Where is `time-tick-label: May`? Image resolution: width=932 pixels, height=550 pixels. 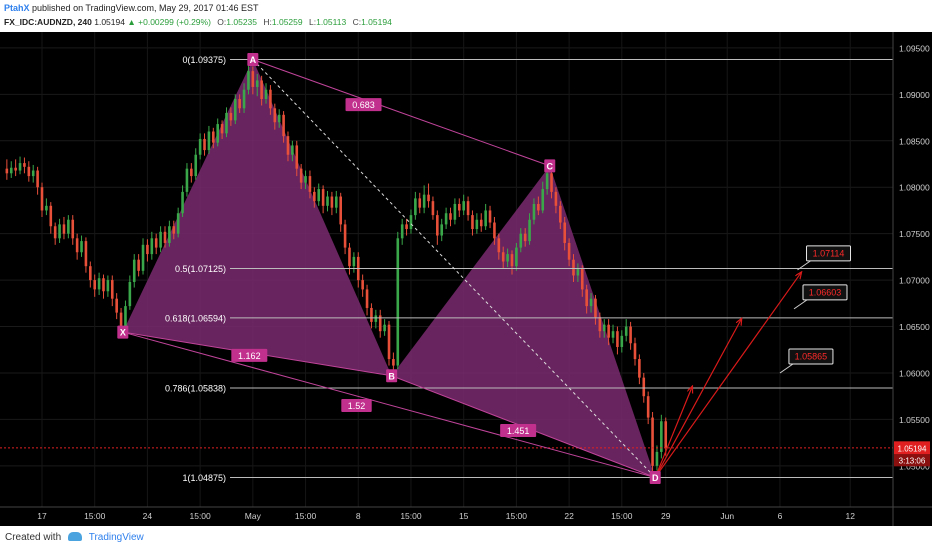
time-tick-label: May is located at coordinates (253, 516).